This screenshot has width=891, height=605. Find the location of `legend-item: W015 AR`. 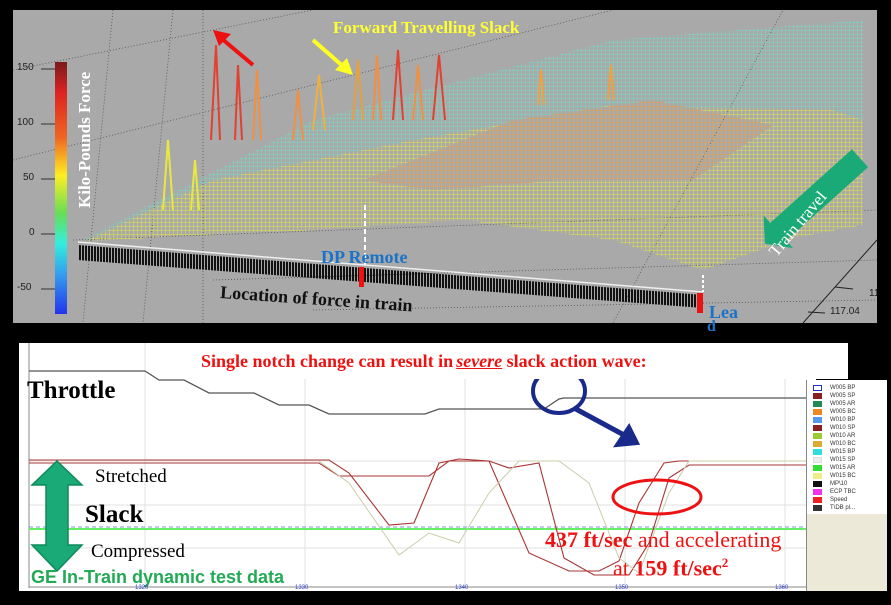

legend-item: W015 AR is located at coordinates (847, 468).